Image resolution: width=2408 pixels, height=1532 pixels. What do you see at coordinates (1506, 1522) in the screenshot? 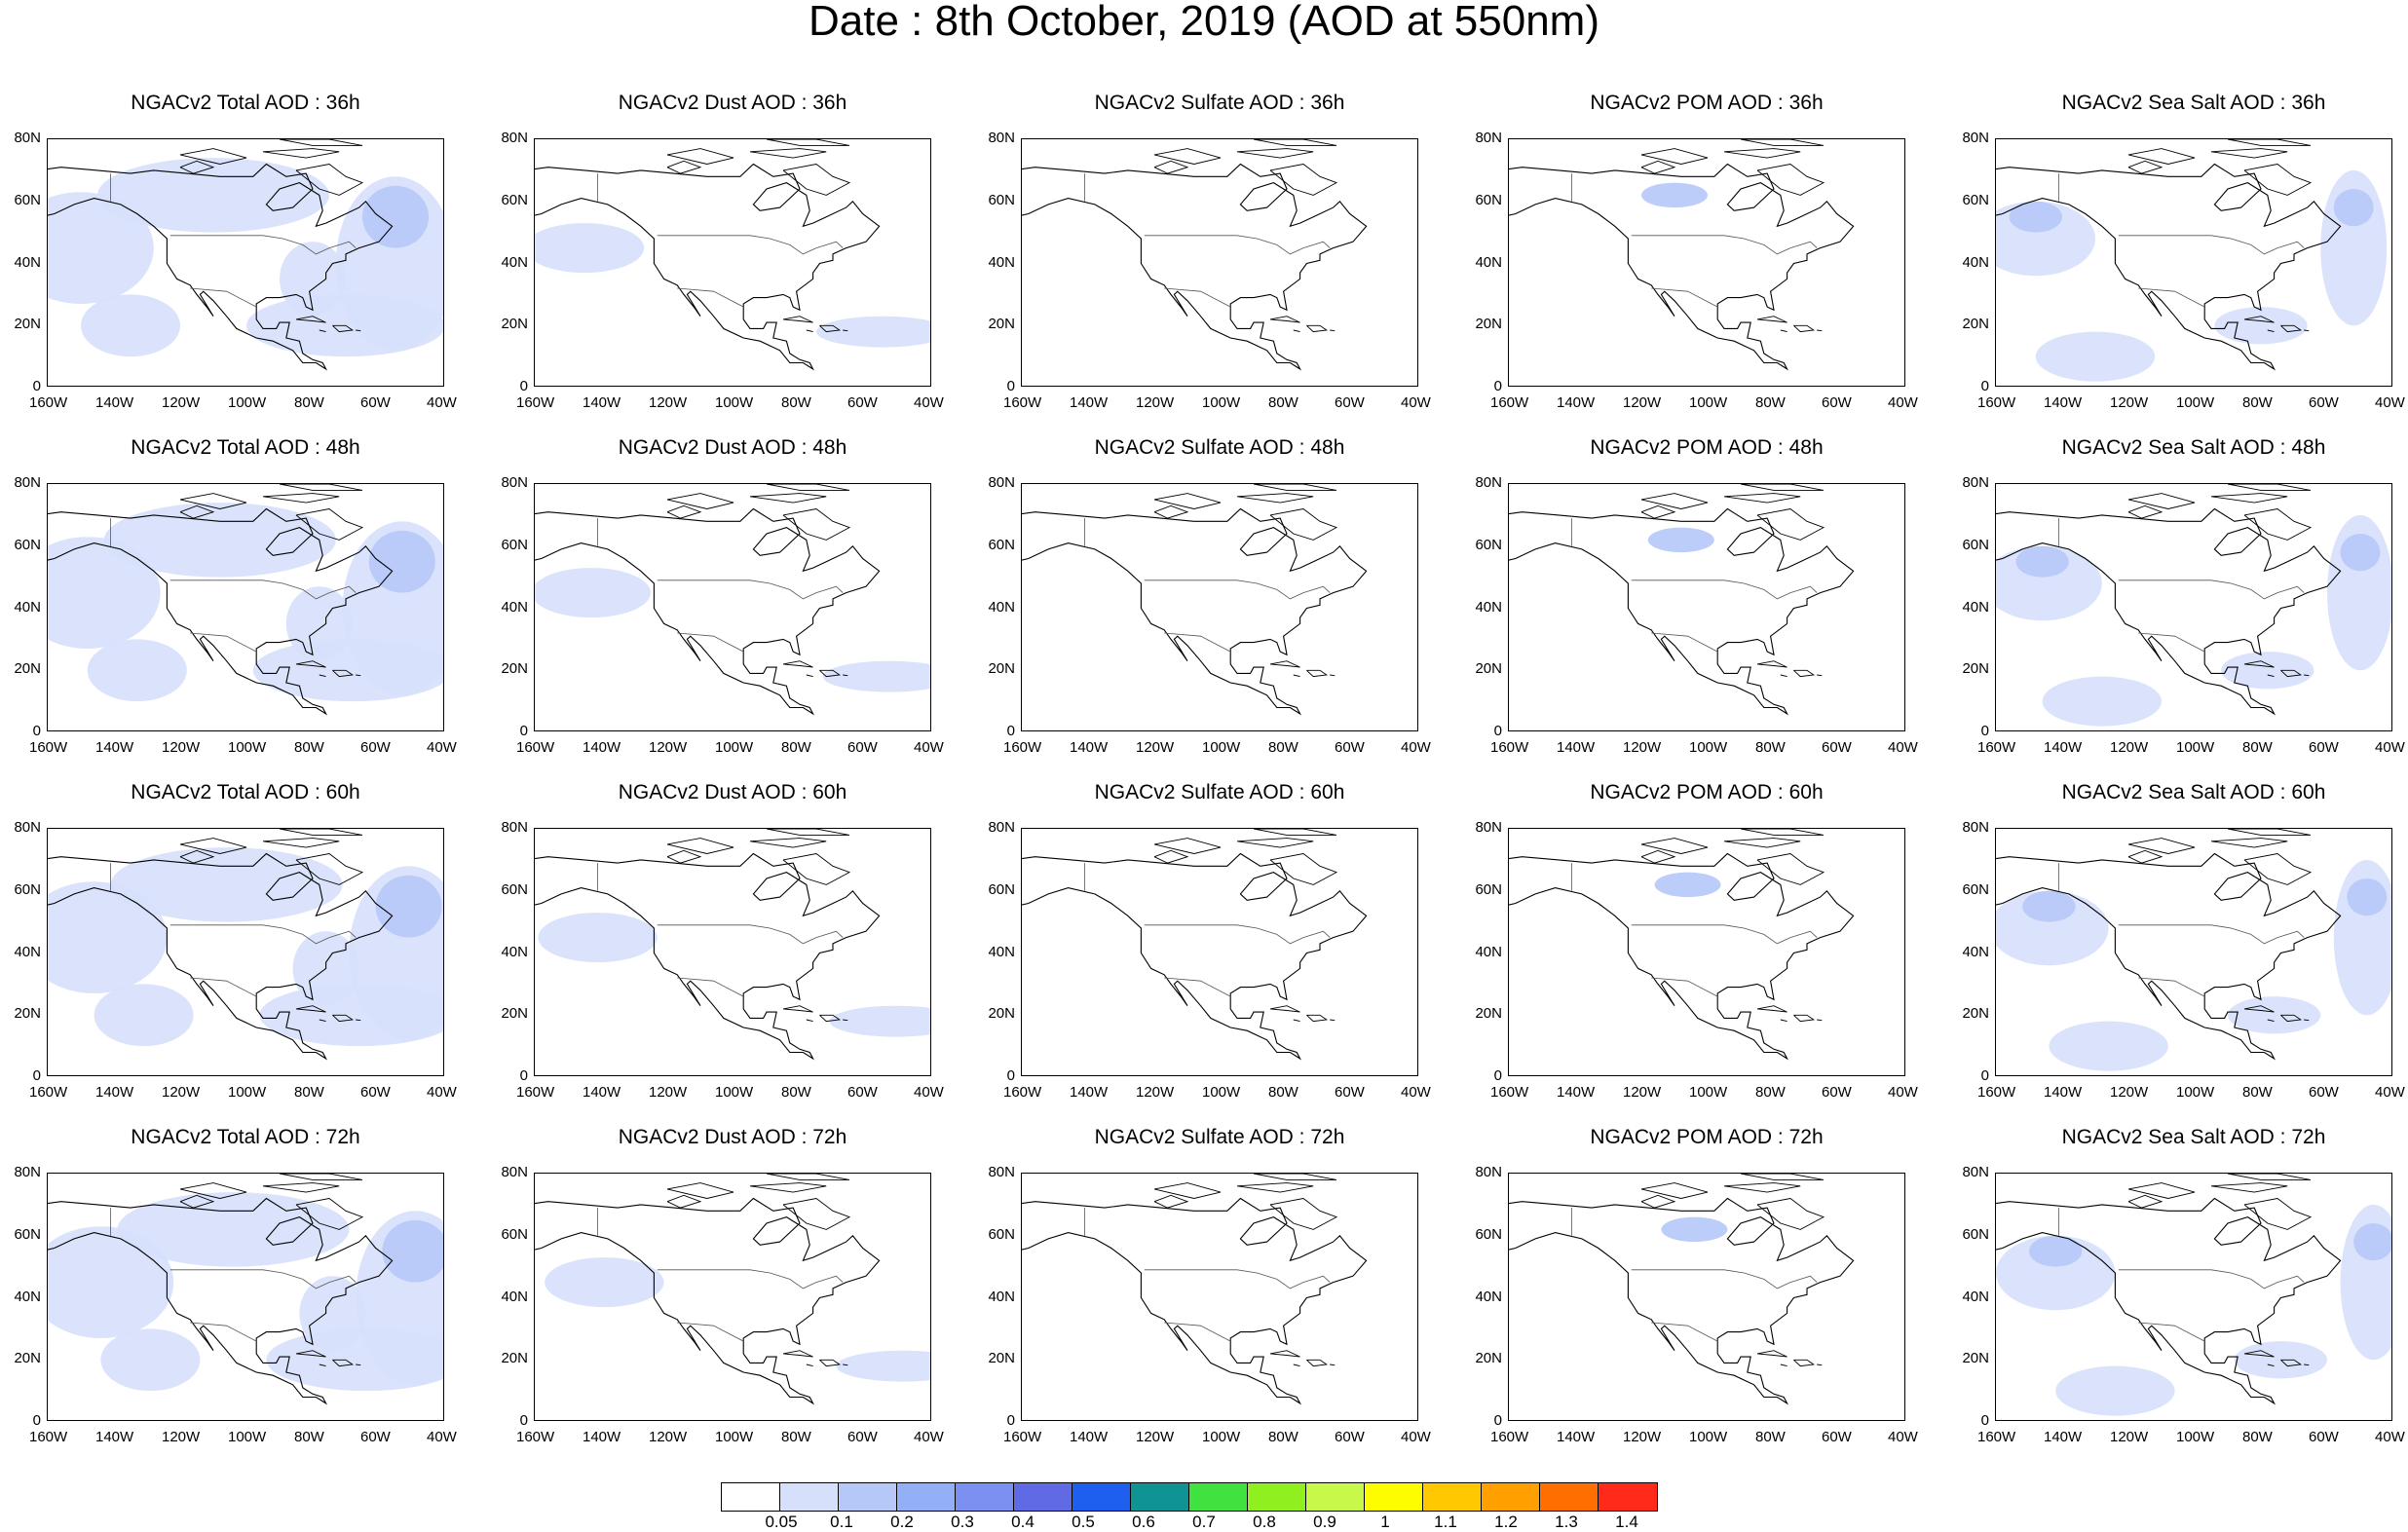
I see `colorbar-label: 1.2` at bounding box center [1506, 1522].